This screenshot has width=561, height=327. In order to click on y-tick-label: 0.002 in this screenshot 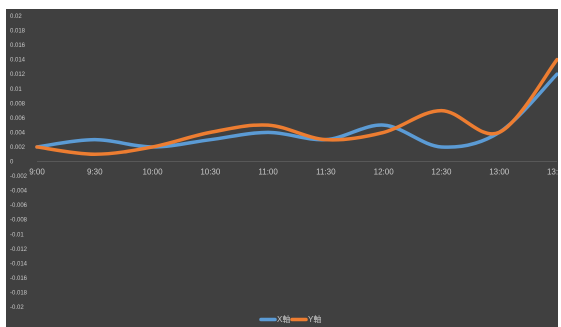, I will do `click(18, 148)`.